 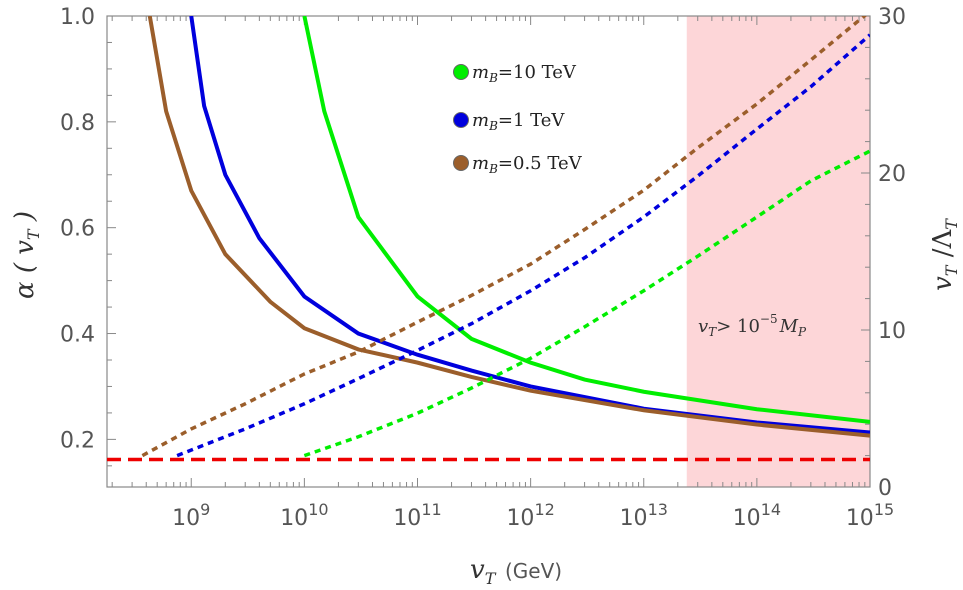 What do you see at coordinates (77, 17) in the screenshot?
I see `y-left-tick-label: 1.0` at bounding box center [77, 17].